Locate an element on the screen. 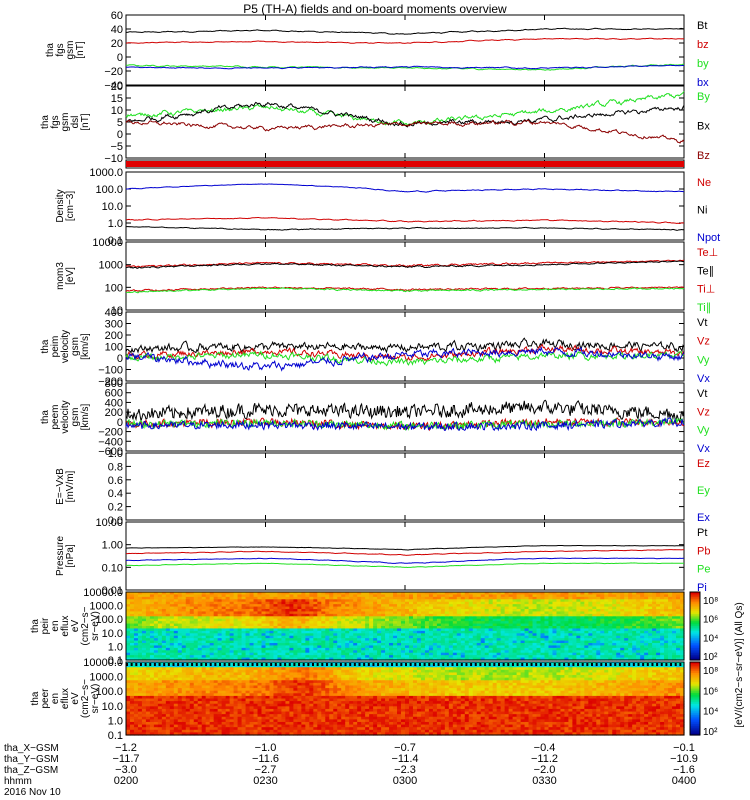  y-axis-label: en is located at coordinates (55, 625).